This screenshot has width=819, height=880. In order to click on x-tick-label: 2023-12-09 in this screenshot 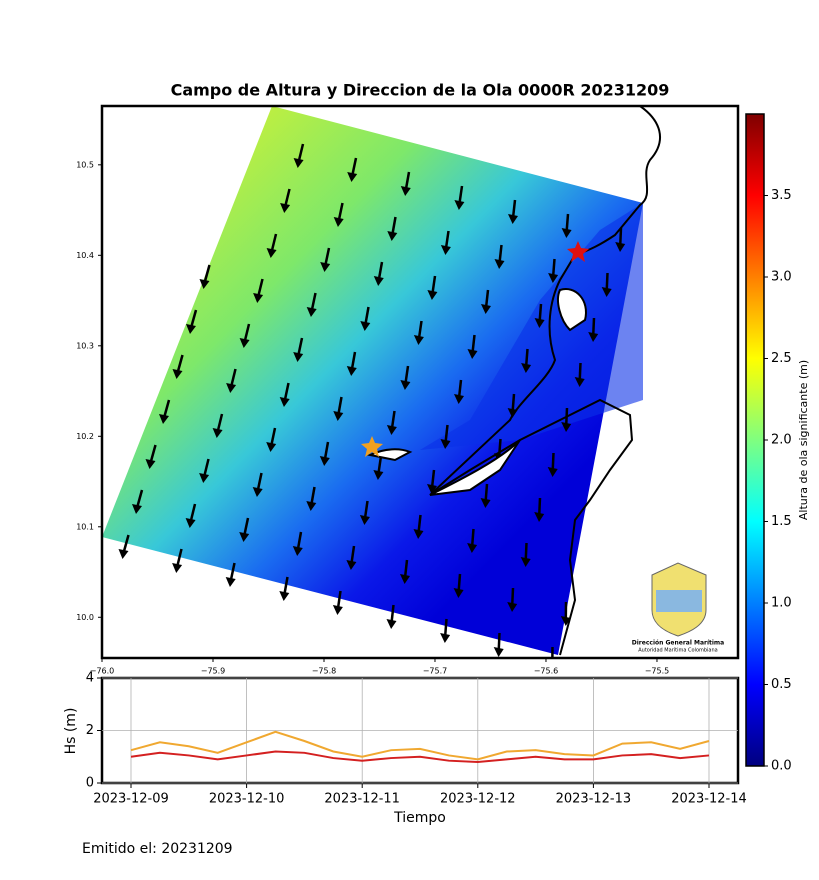, I will do `click(131, 799)`.